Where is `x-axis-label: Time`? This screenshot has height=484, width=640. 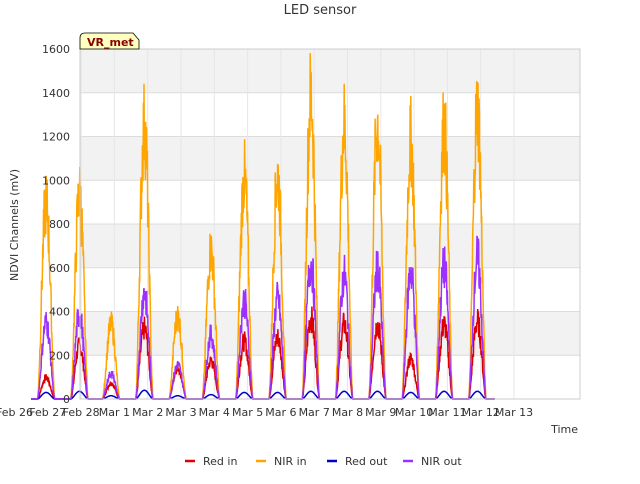
x-axis-label: Time is located at coordinates (564, 429).